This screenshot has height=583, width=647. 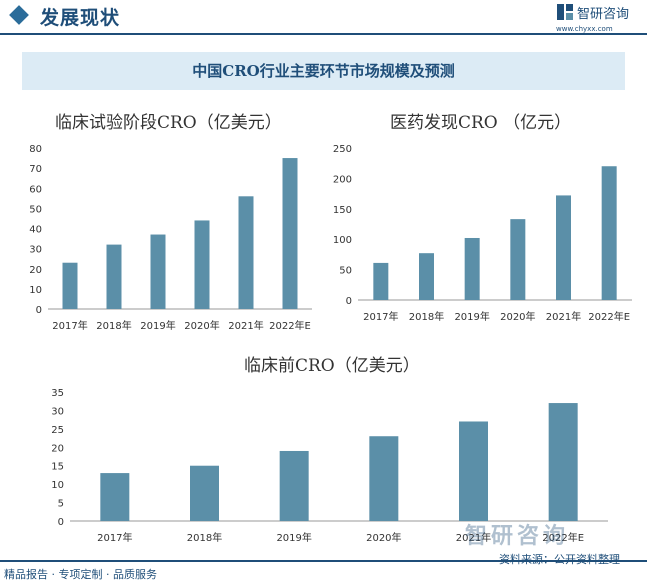 I want to click on discovery-bar-2022年E, so click(x=609, y=233).